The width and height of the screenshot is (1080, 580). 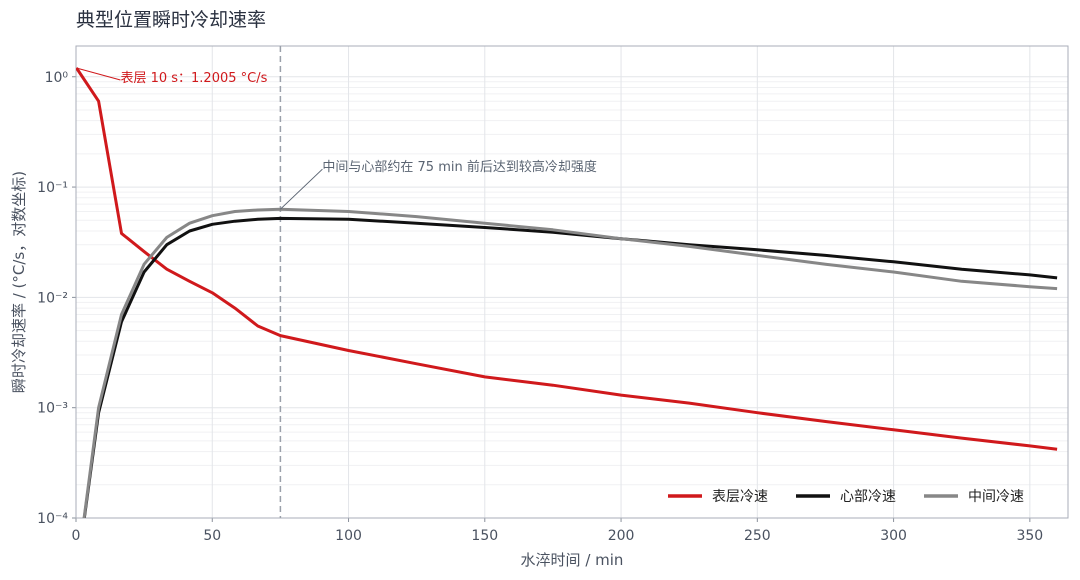 What do you see at coordinates (484, 536) in the screenshot?
I see `x-tick-label: 150` at bounding box center [484, 536].